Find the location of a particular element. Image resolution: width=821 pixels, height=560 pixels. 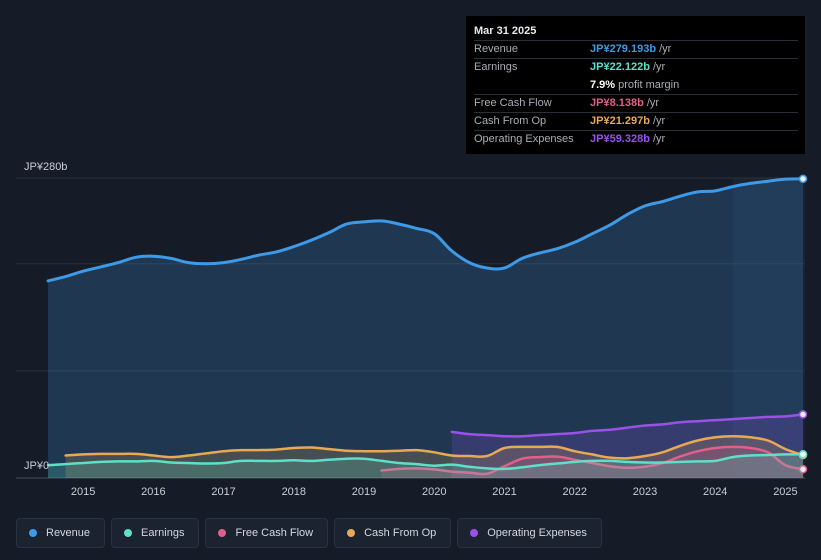

earnings-end-marker is located at coordinates (803, 454).